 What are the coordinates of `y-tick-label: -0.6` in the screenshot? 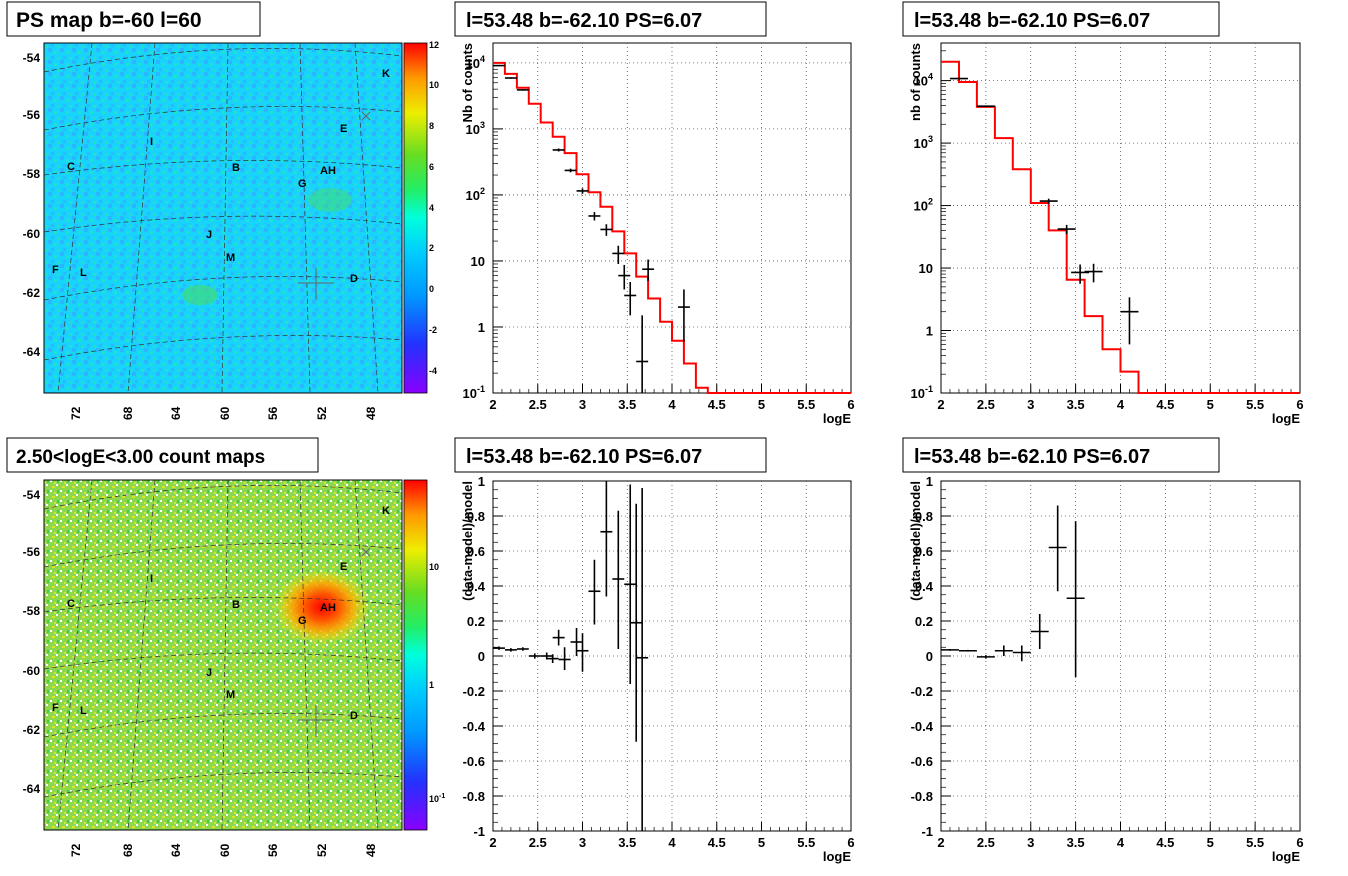 It's located at (922, 761).